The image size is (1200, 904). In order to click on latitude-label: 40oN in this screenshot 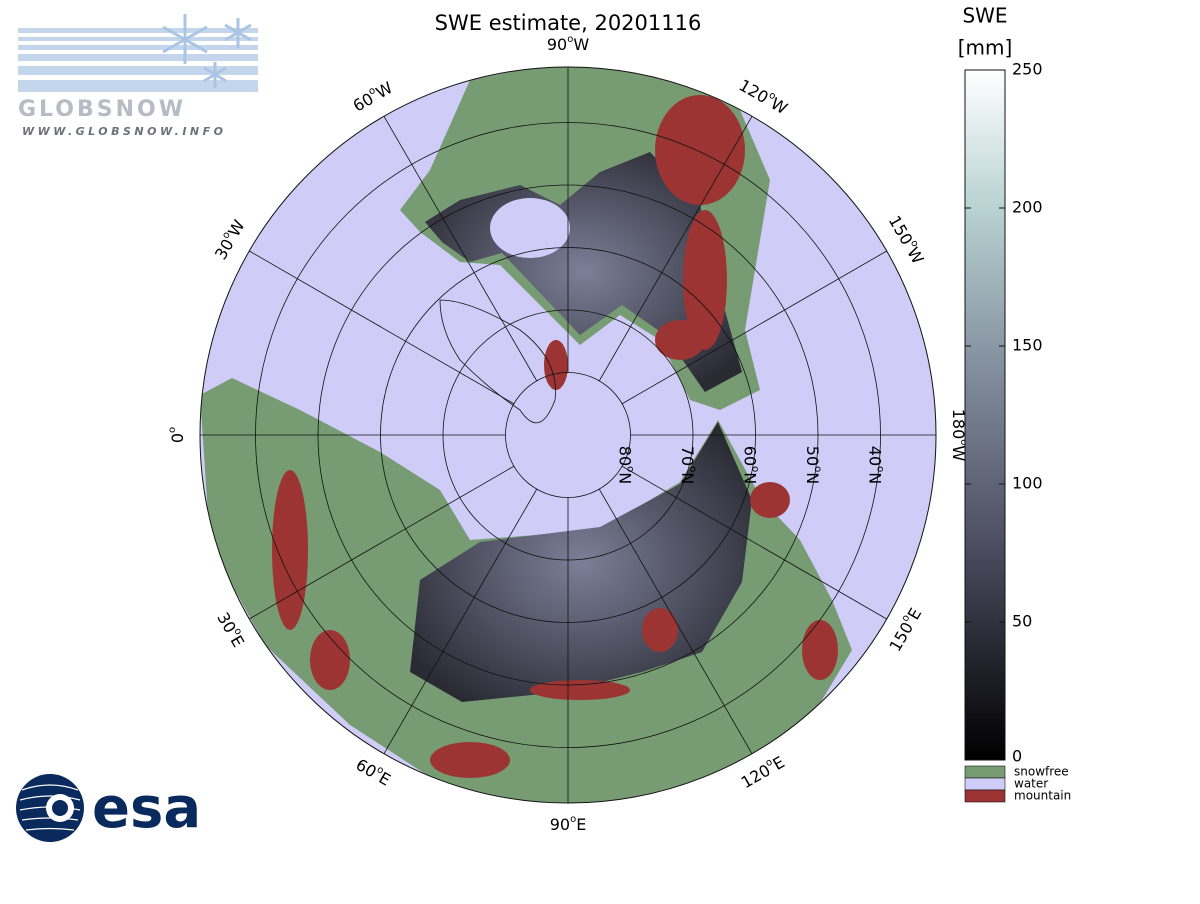, I will do `click(876, 465)`.